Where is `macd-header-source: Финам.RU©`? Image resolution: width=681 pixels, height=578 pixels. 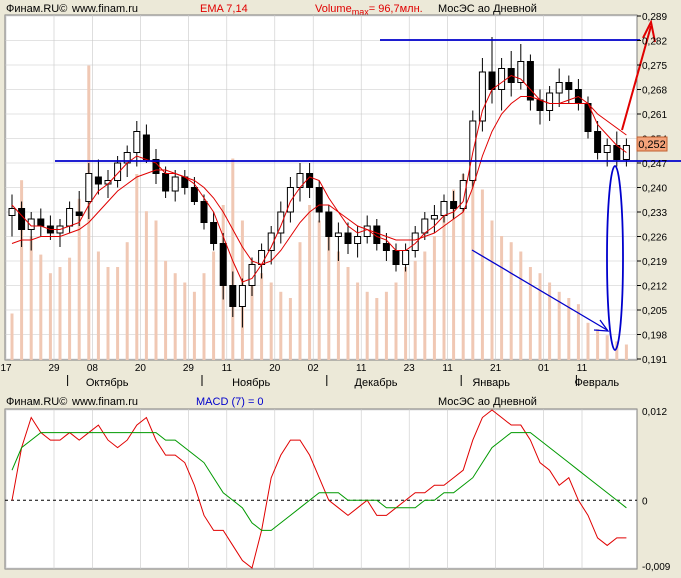 macd-header-source: Финам.RU© is located at coordinates (36, 402).